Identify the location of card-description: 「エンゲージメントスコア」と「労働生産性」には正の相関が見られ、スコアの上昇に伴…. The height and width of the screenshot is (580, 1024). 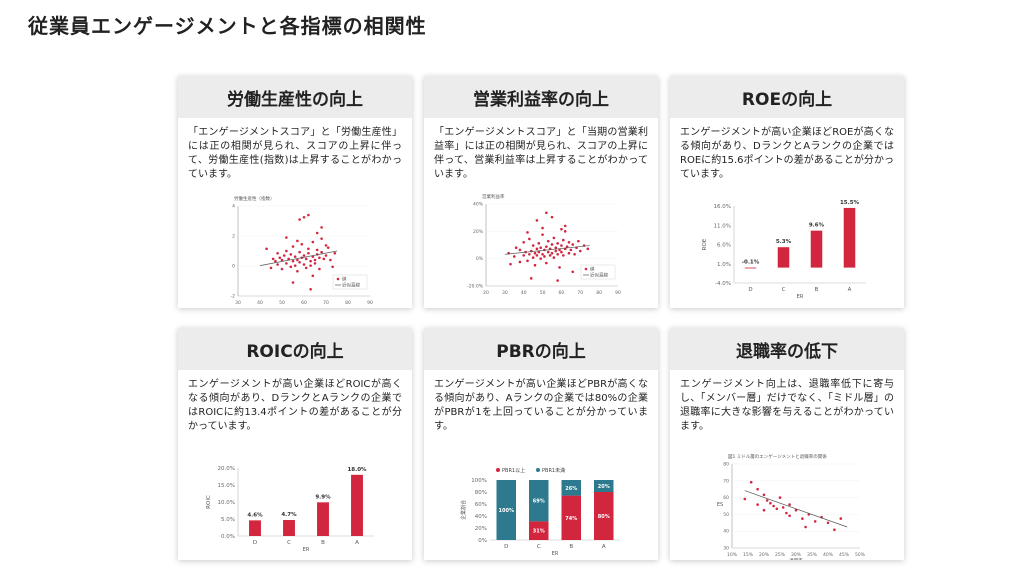
(295, 153).